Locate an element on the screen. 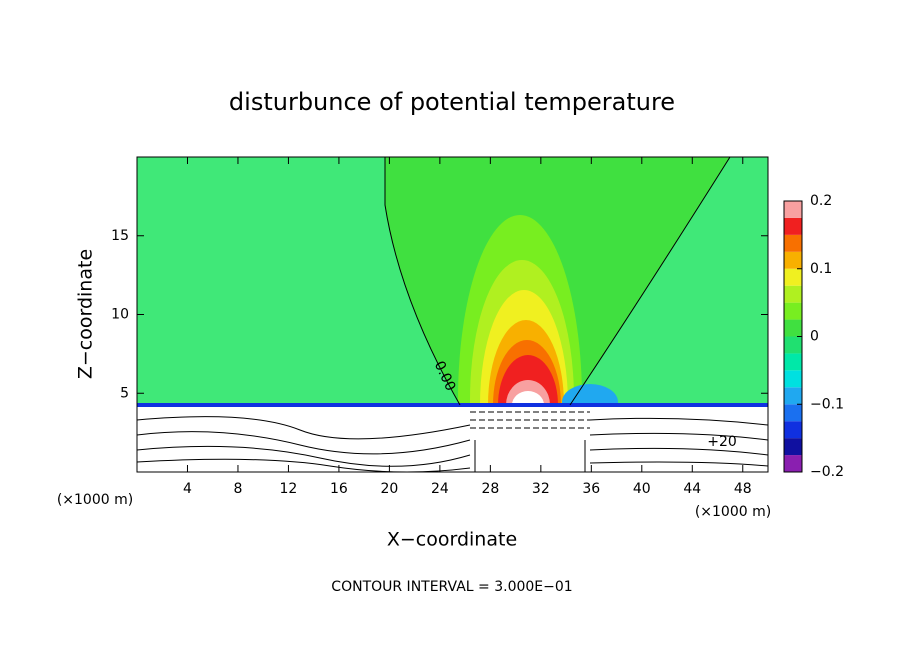 Image resolution: width=904 pixels, height=654 pixels. x-tick-label: 16 is located at coordinates (339, 489).